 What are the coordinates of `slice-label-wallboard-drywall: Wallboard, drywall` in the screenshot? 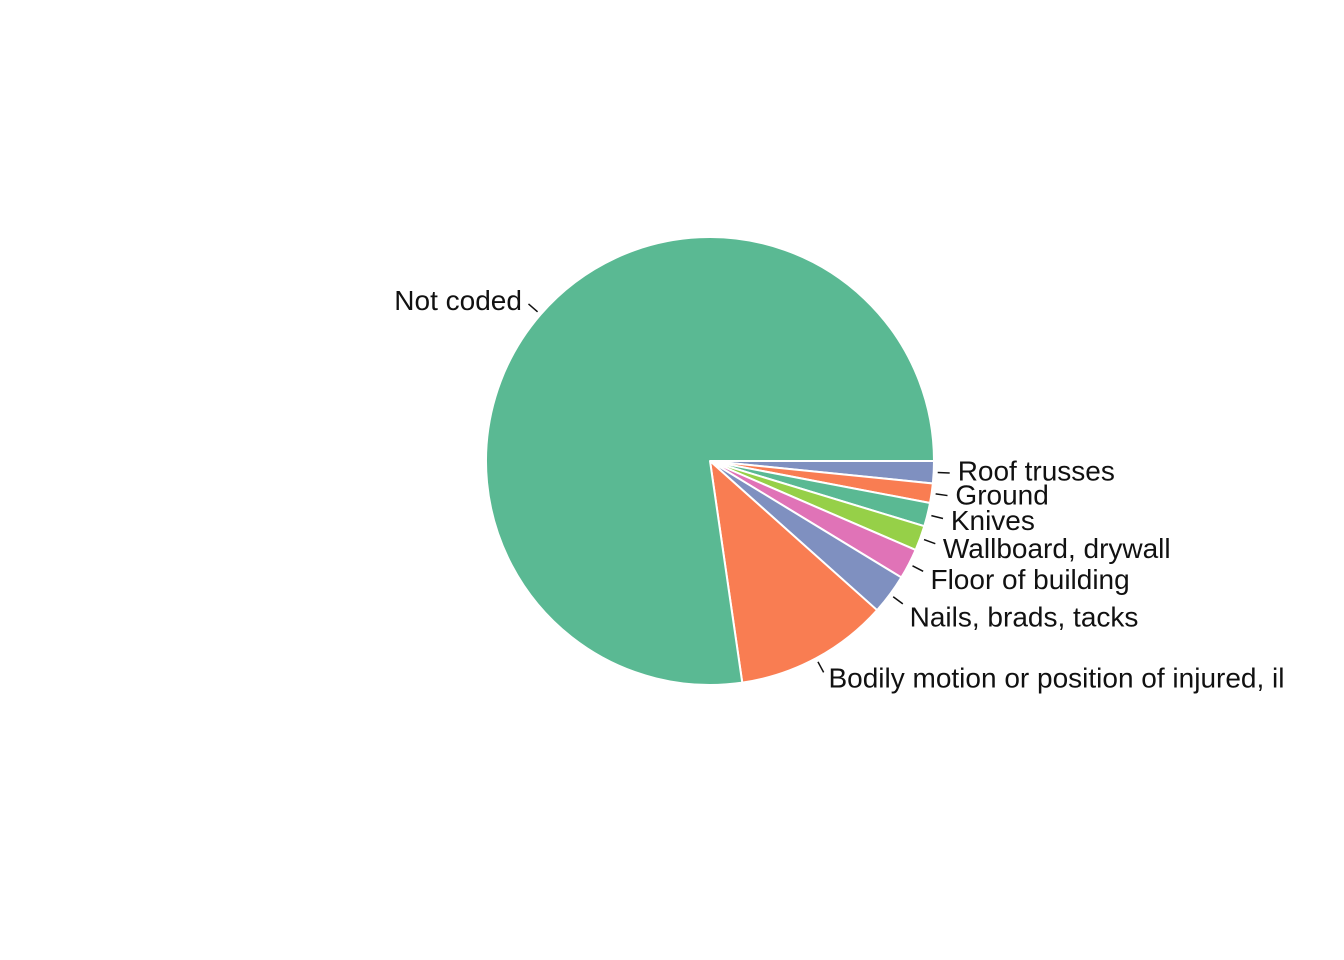 It's located at (1057, 548).